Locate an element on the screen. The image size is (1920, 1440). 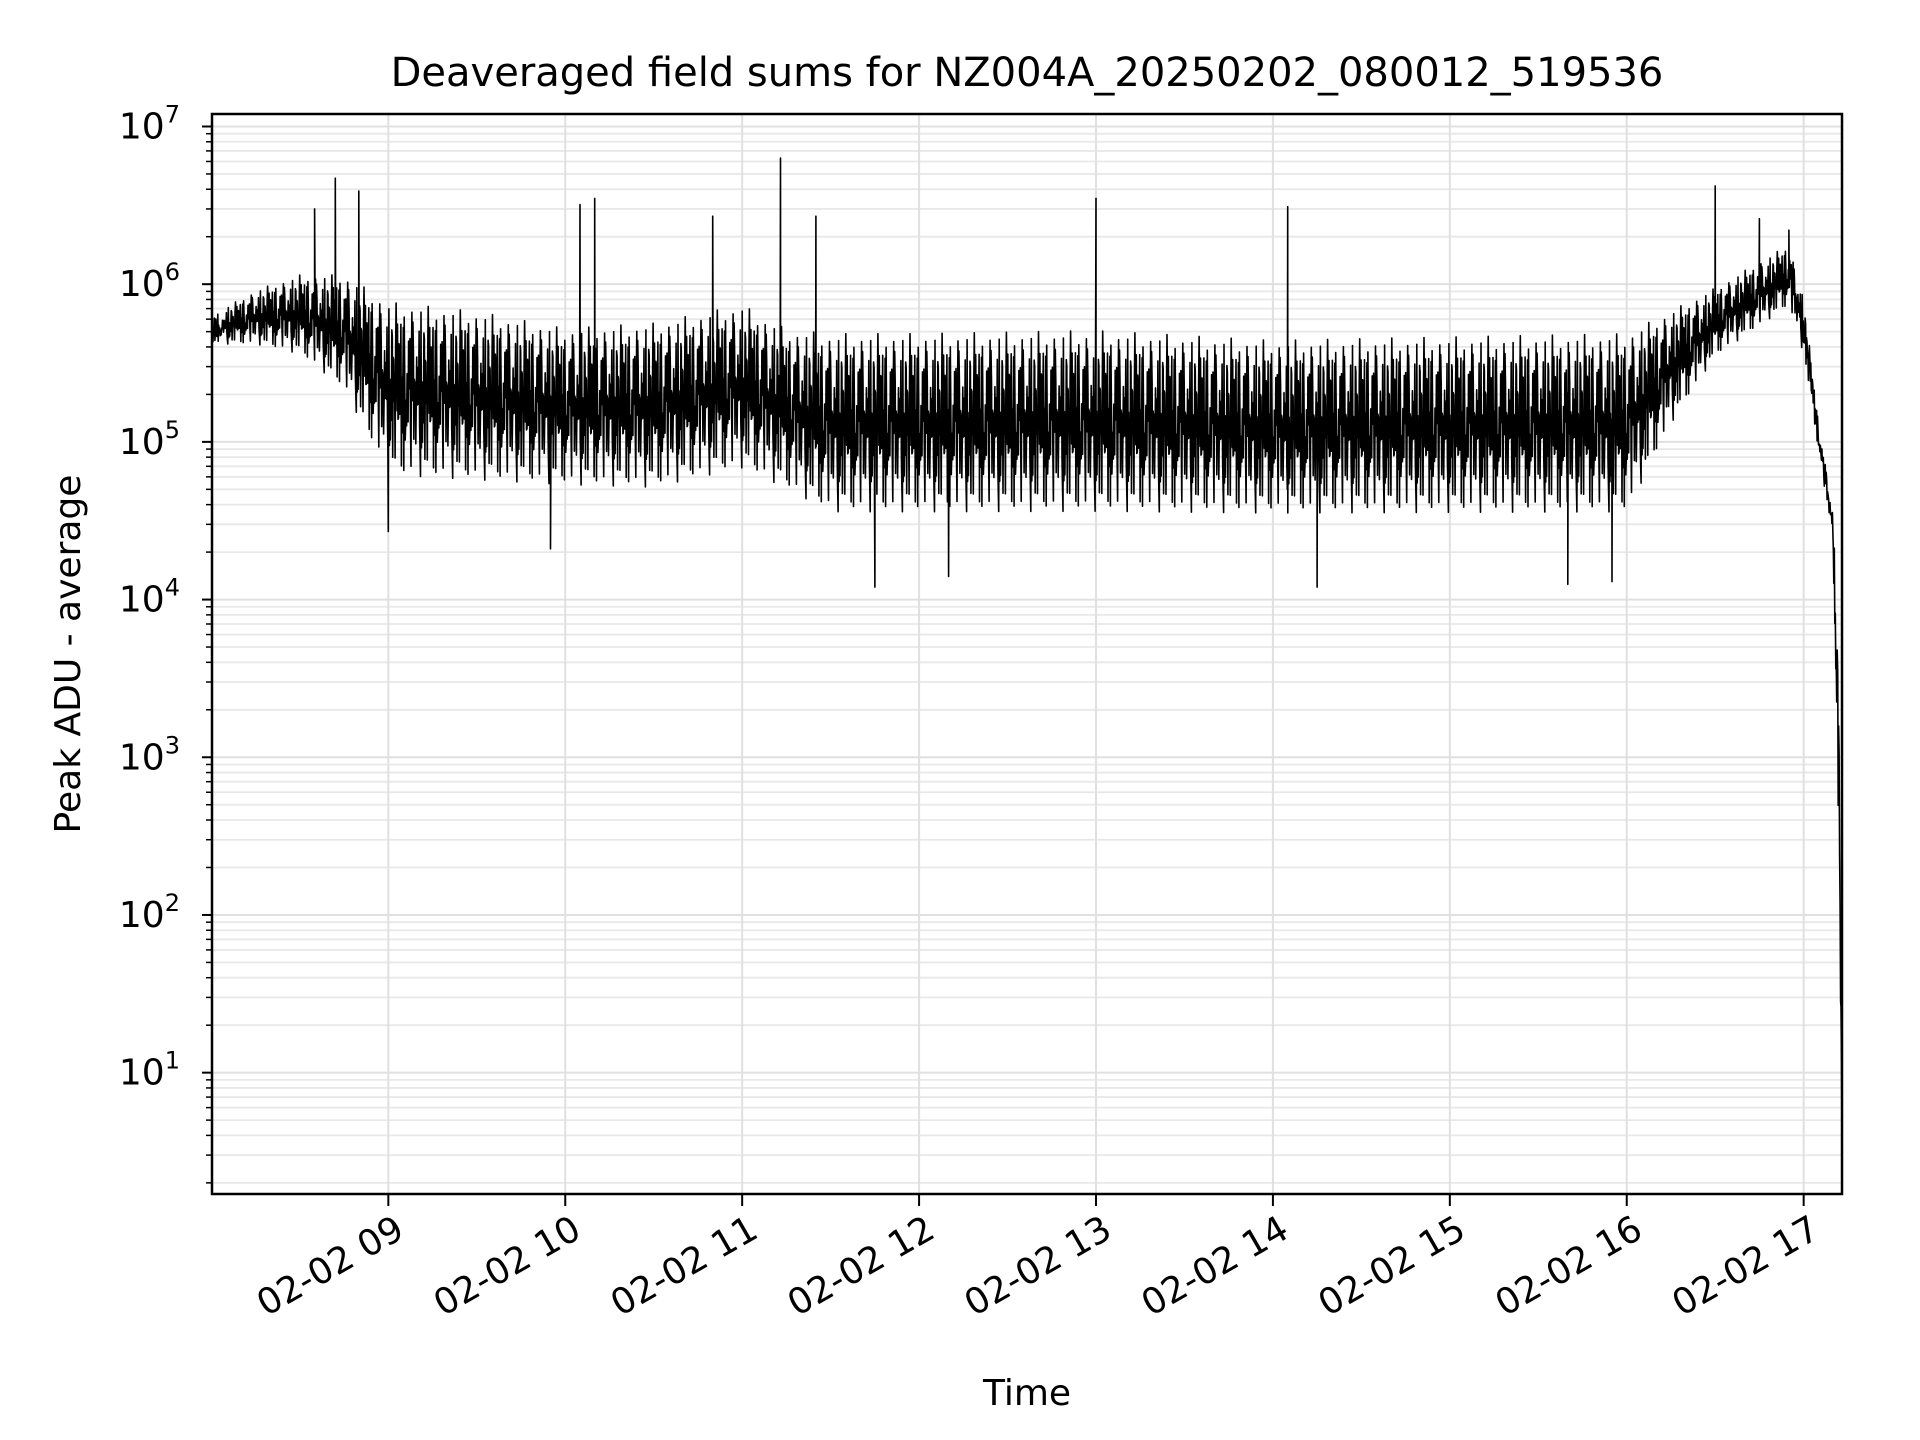
y-tick-label-exponent: 5 is located at coordinates (172, 430).